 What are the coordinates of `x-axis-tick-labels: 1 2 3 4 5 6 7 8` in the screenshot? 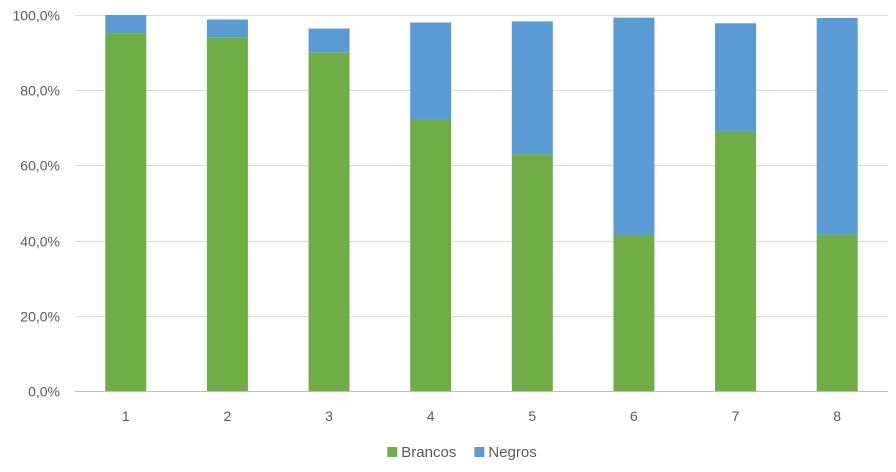 It's located at (481, 416).